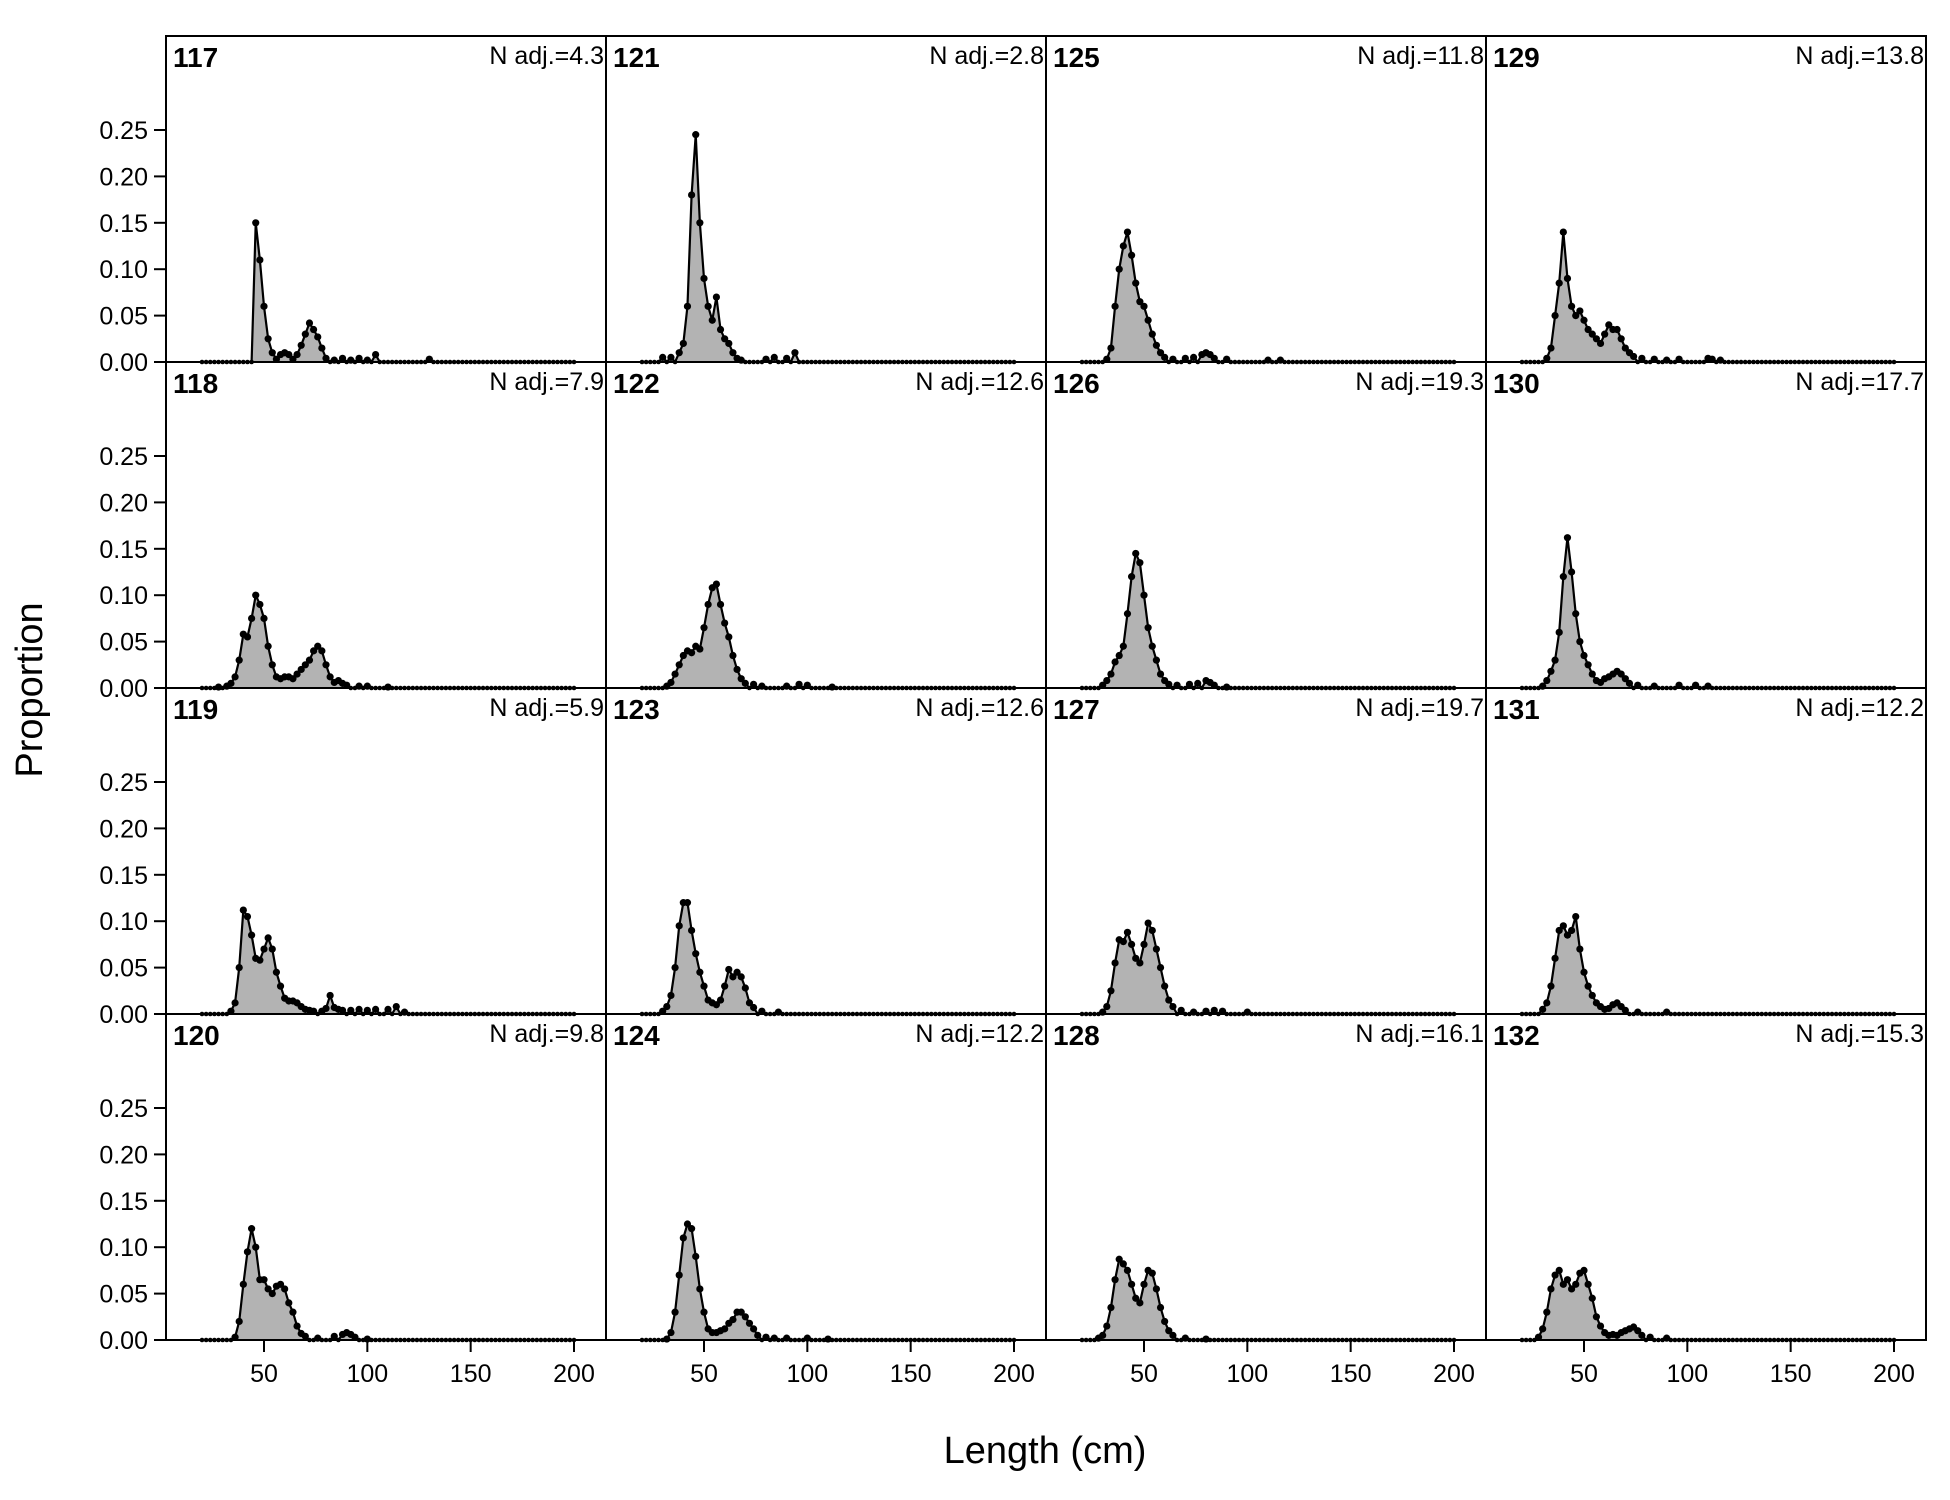 The height and width of the screenshot is (1500, 1950). I want to click on panel-118-n-label: N adj.=7.9, so click(546, 382).